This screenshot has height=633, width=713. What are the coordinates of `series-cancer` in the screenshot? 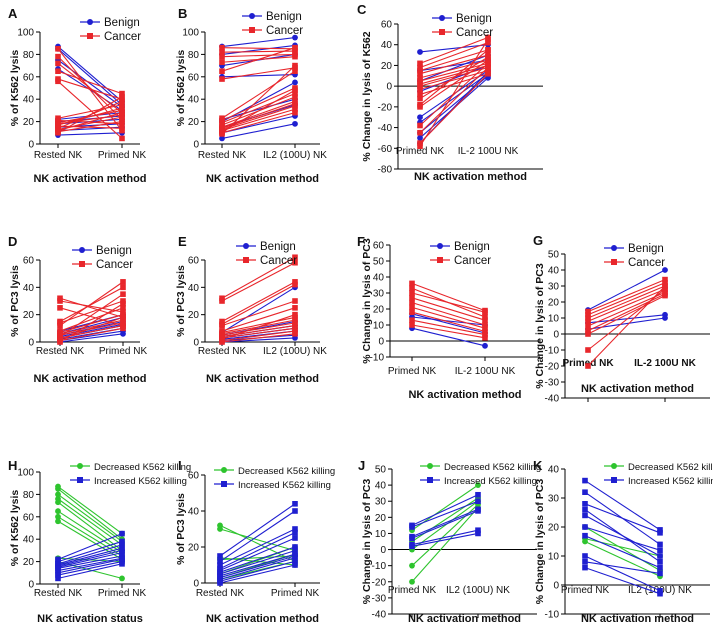 It's located at (258, 90).